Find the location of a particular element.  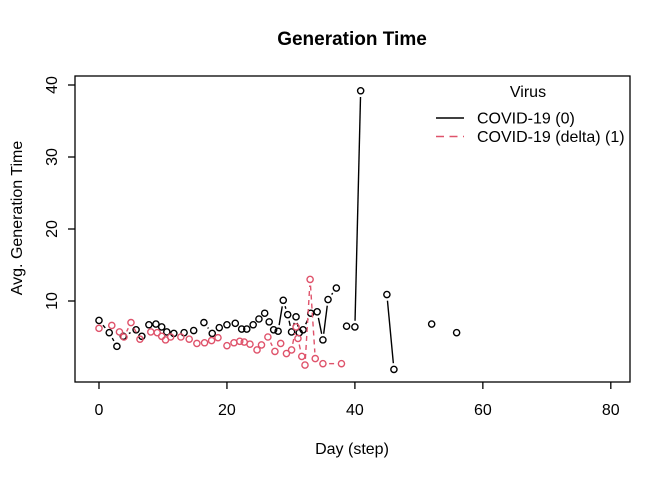

chart-title: Generation Time is located at coordinates (352, 39).